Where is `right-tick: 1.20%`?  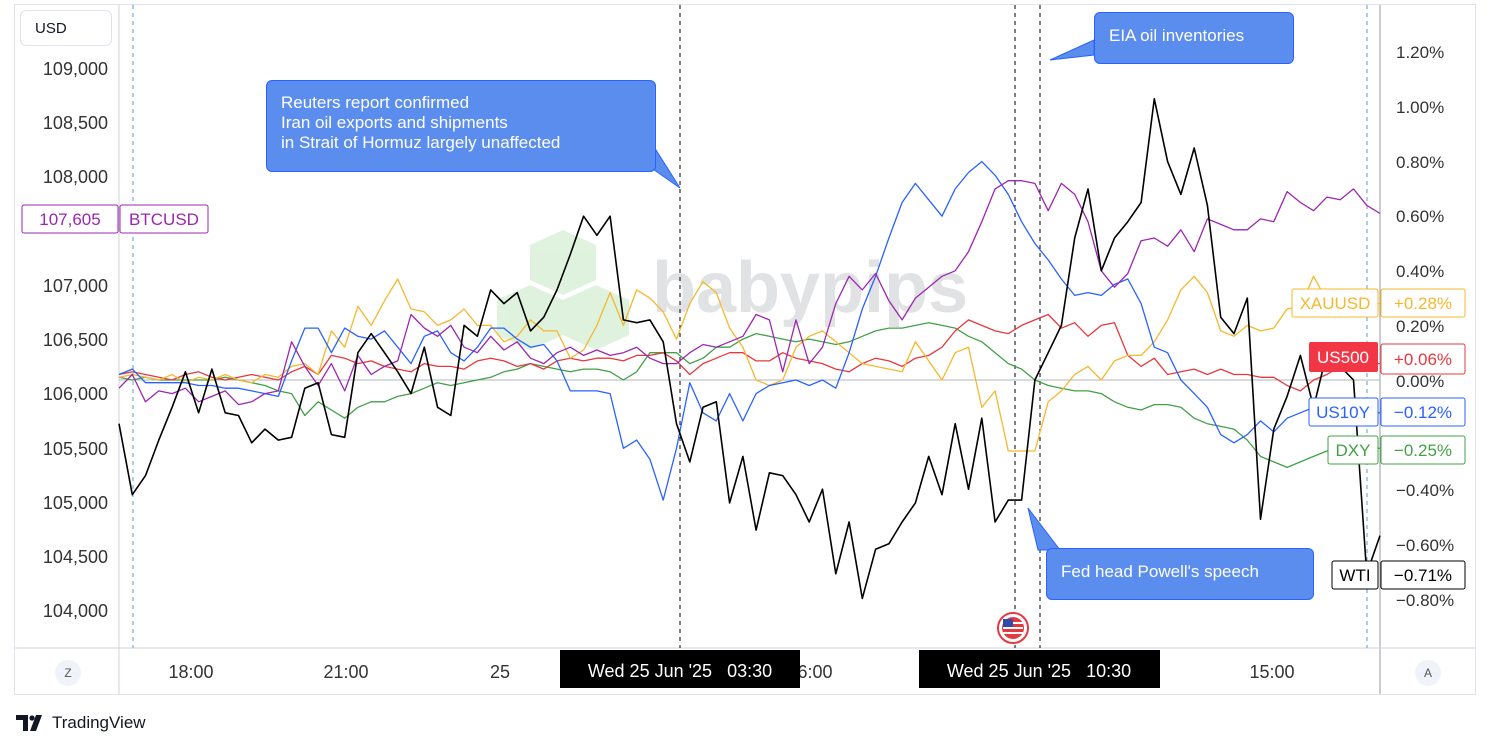 right-tick: 1.20% is located at coordinates (1420, 52).